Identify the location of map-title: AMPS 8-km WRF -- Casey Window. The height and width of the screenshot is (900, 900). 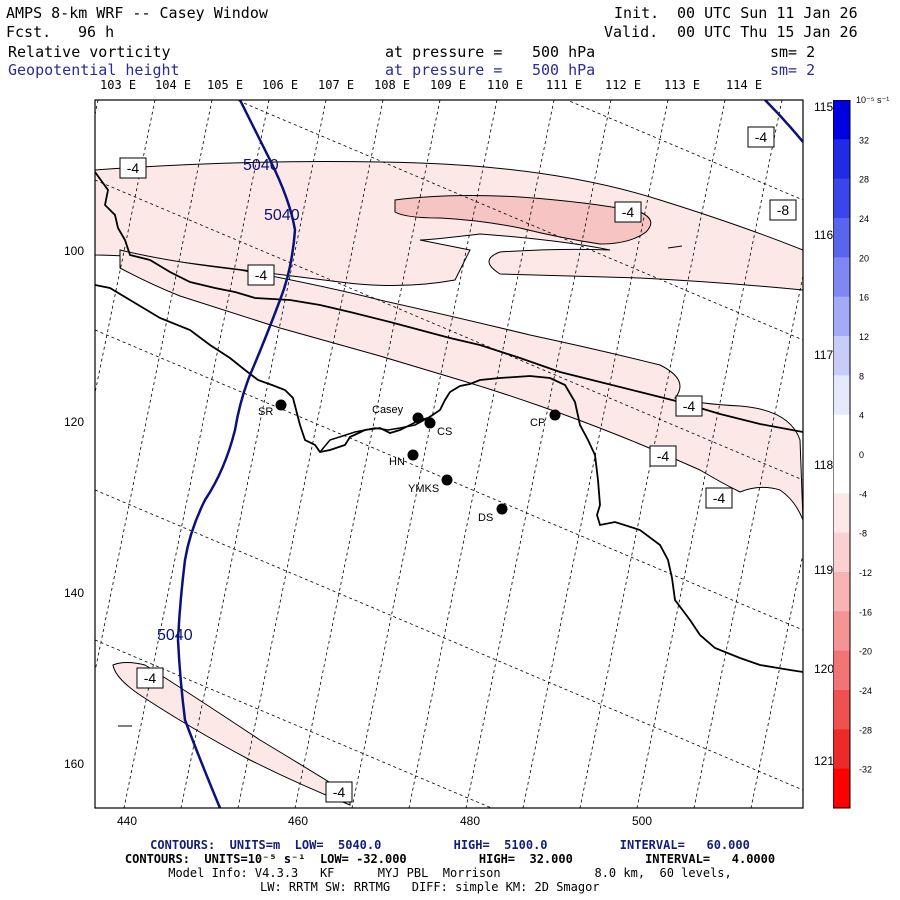
(137, 13).